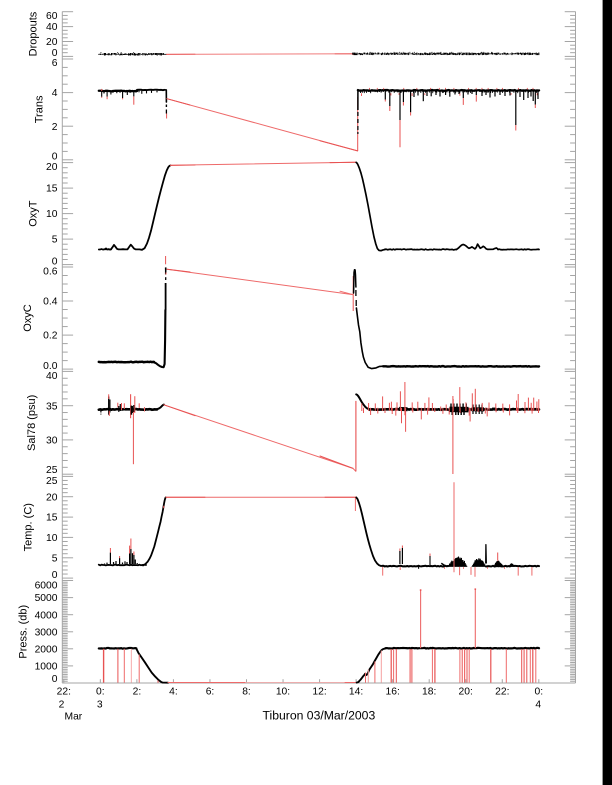  Describe the element at coordinates (50, 302) in the screenshot. I see `svg-text: 0.4` at that location.